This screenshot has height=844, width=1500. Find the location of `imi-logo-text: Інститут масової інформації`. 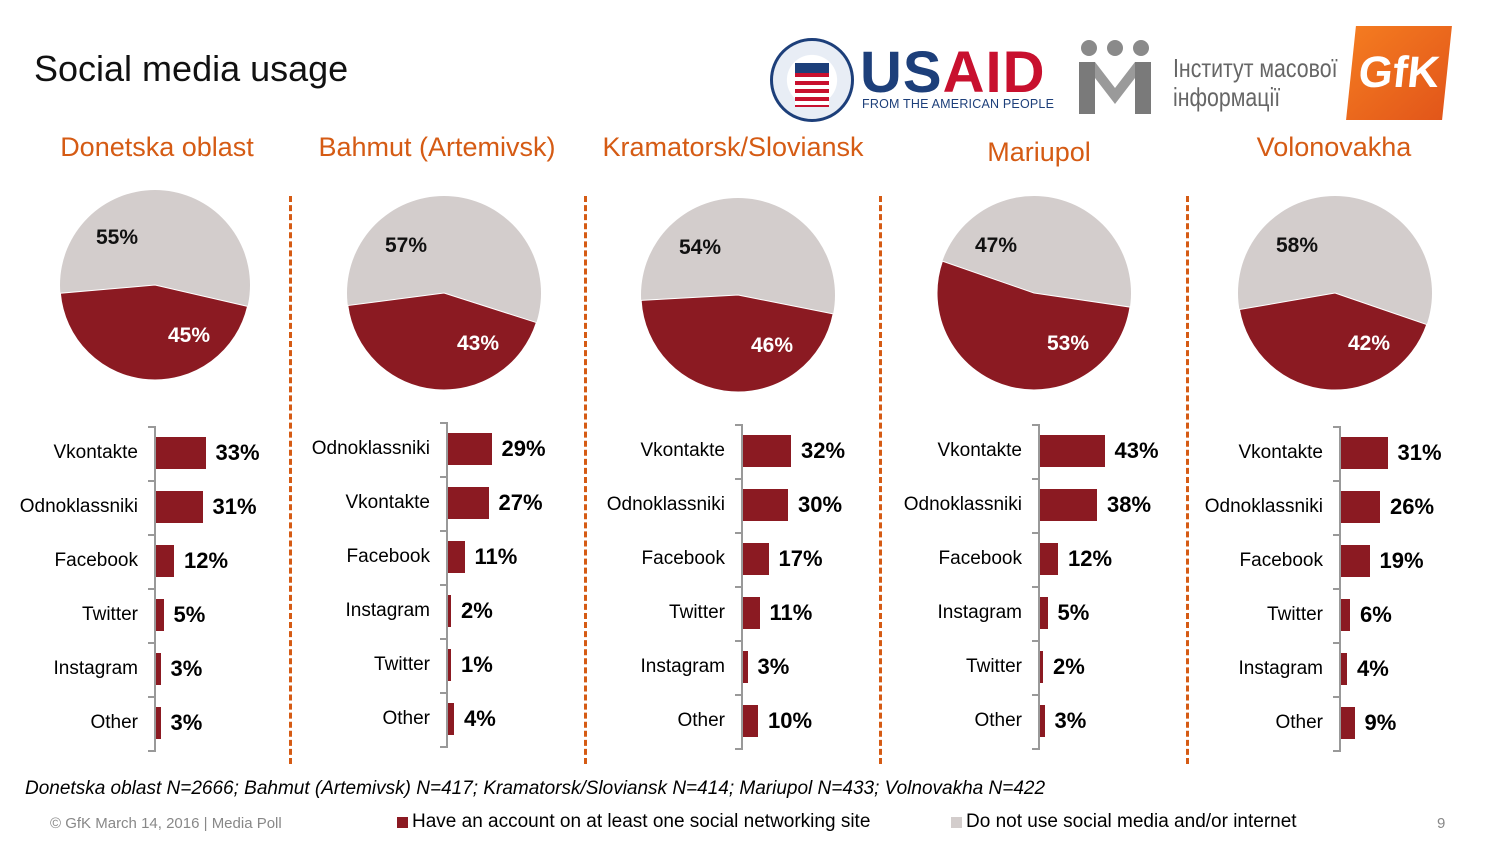

imi-logo-text: Інститут масової інформації is located at coordinates (1255, 83).